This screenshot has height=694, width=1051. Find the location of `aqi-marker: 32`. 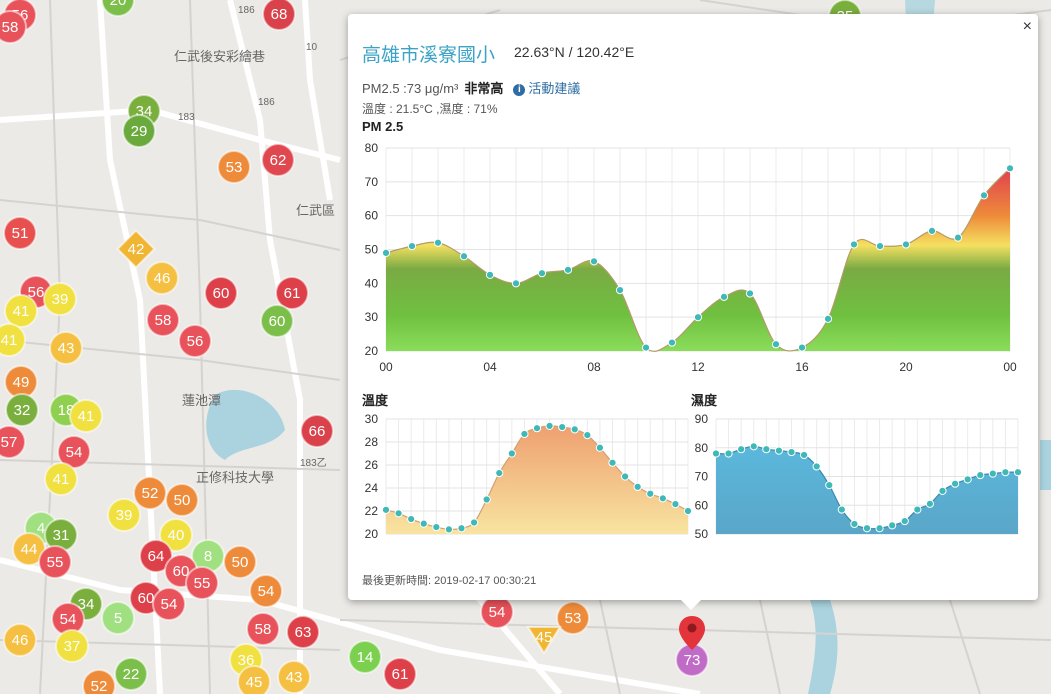

aqi-marker: 32 is located at coordinates (22, 410).